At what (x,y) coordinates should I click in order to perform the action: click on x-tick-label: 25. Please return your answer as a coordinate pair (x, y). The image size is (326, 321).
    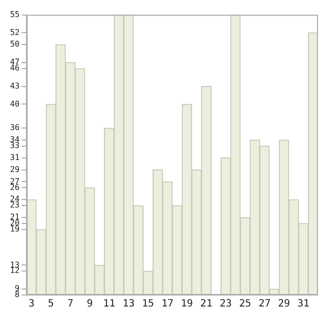
    Looking at the image, I should click on (245, 304).